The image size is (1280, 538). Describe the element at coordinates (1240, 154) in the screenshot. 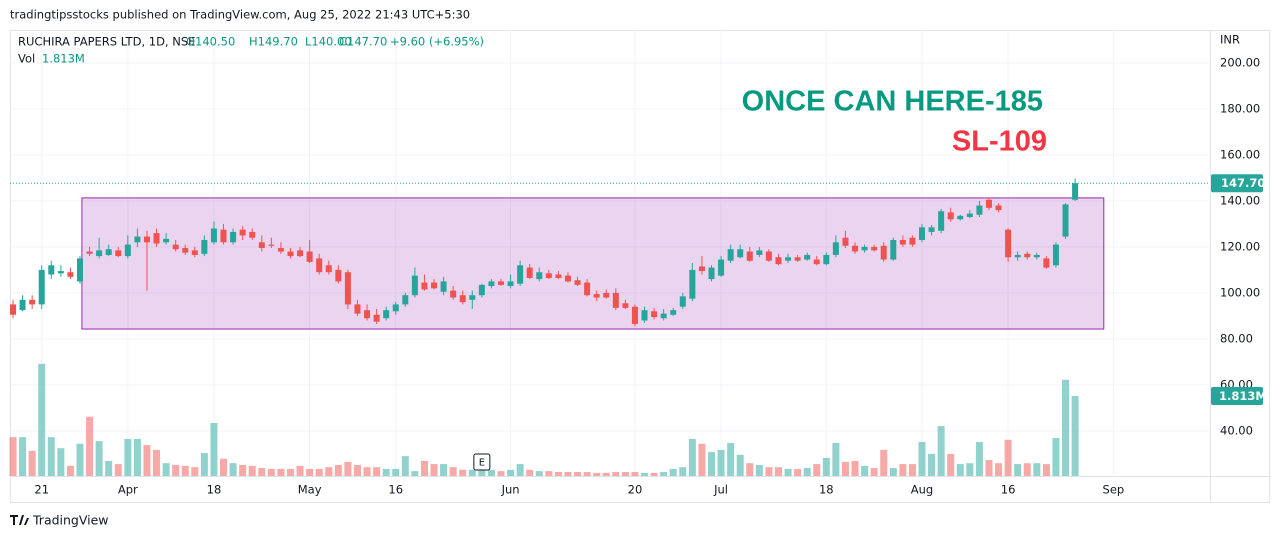

I see `y-tick-label: 160.00` at that location.